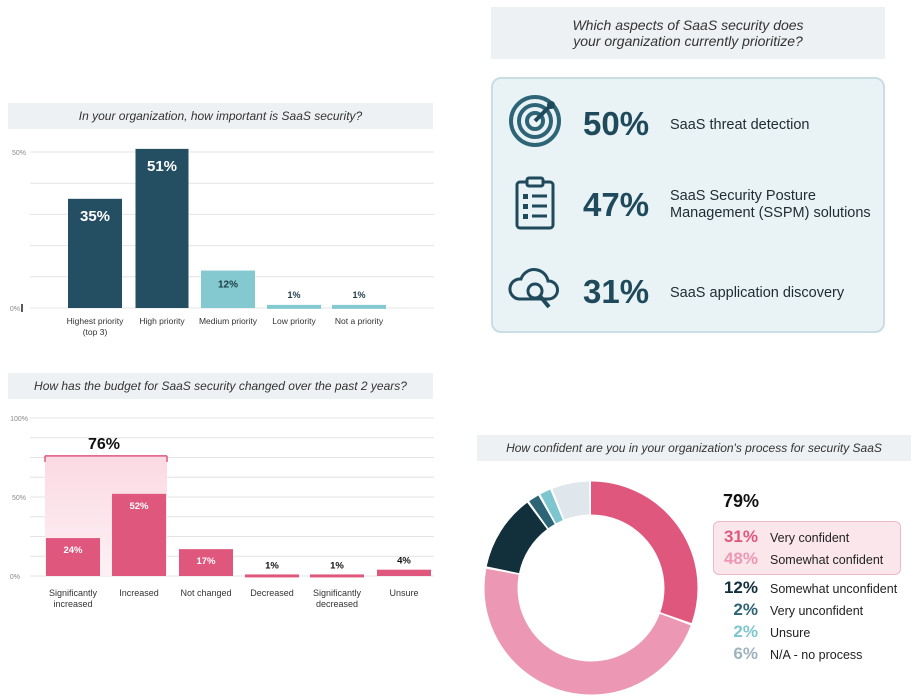 This screenshot has width=921, height=696. Describe the element at coordinates (162, 321) in the screenshot. I see `x-tick-label: High priority` at that location.